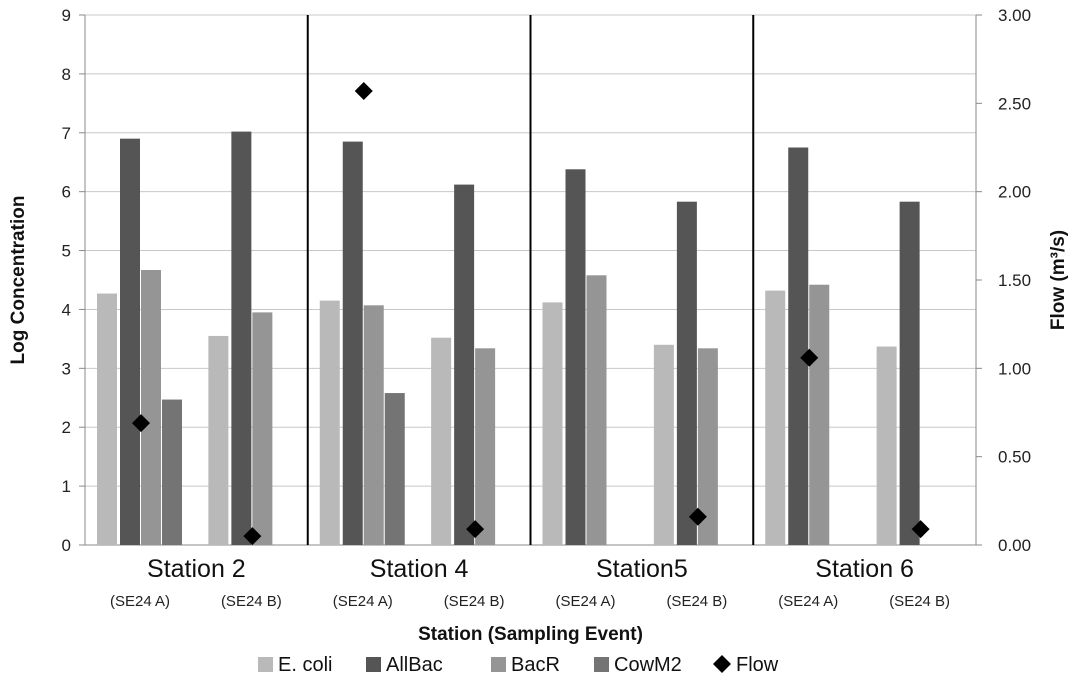  I want to click on legend-label: BacR, so click(535, 665).